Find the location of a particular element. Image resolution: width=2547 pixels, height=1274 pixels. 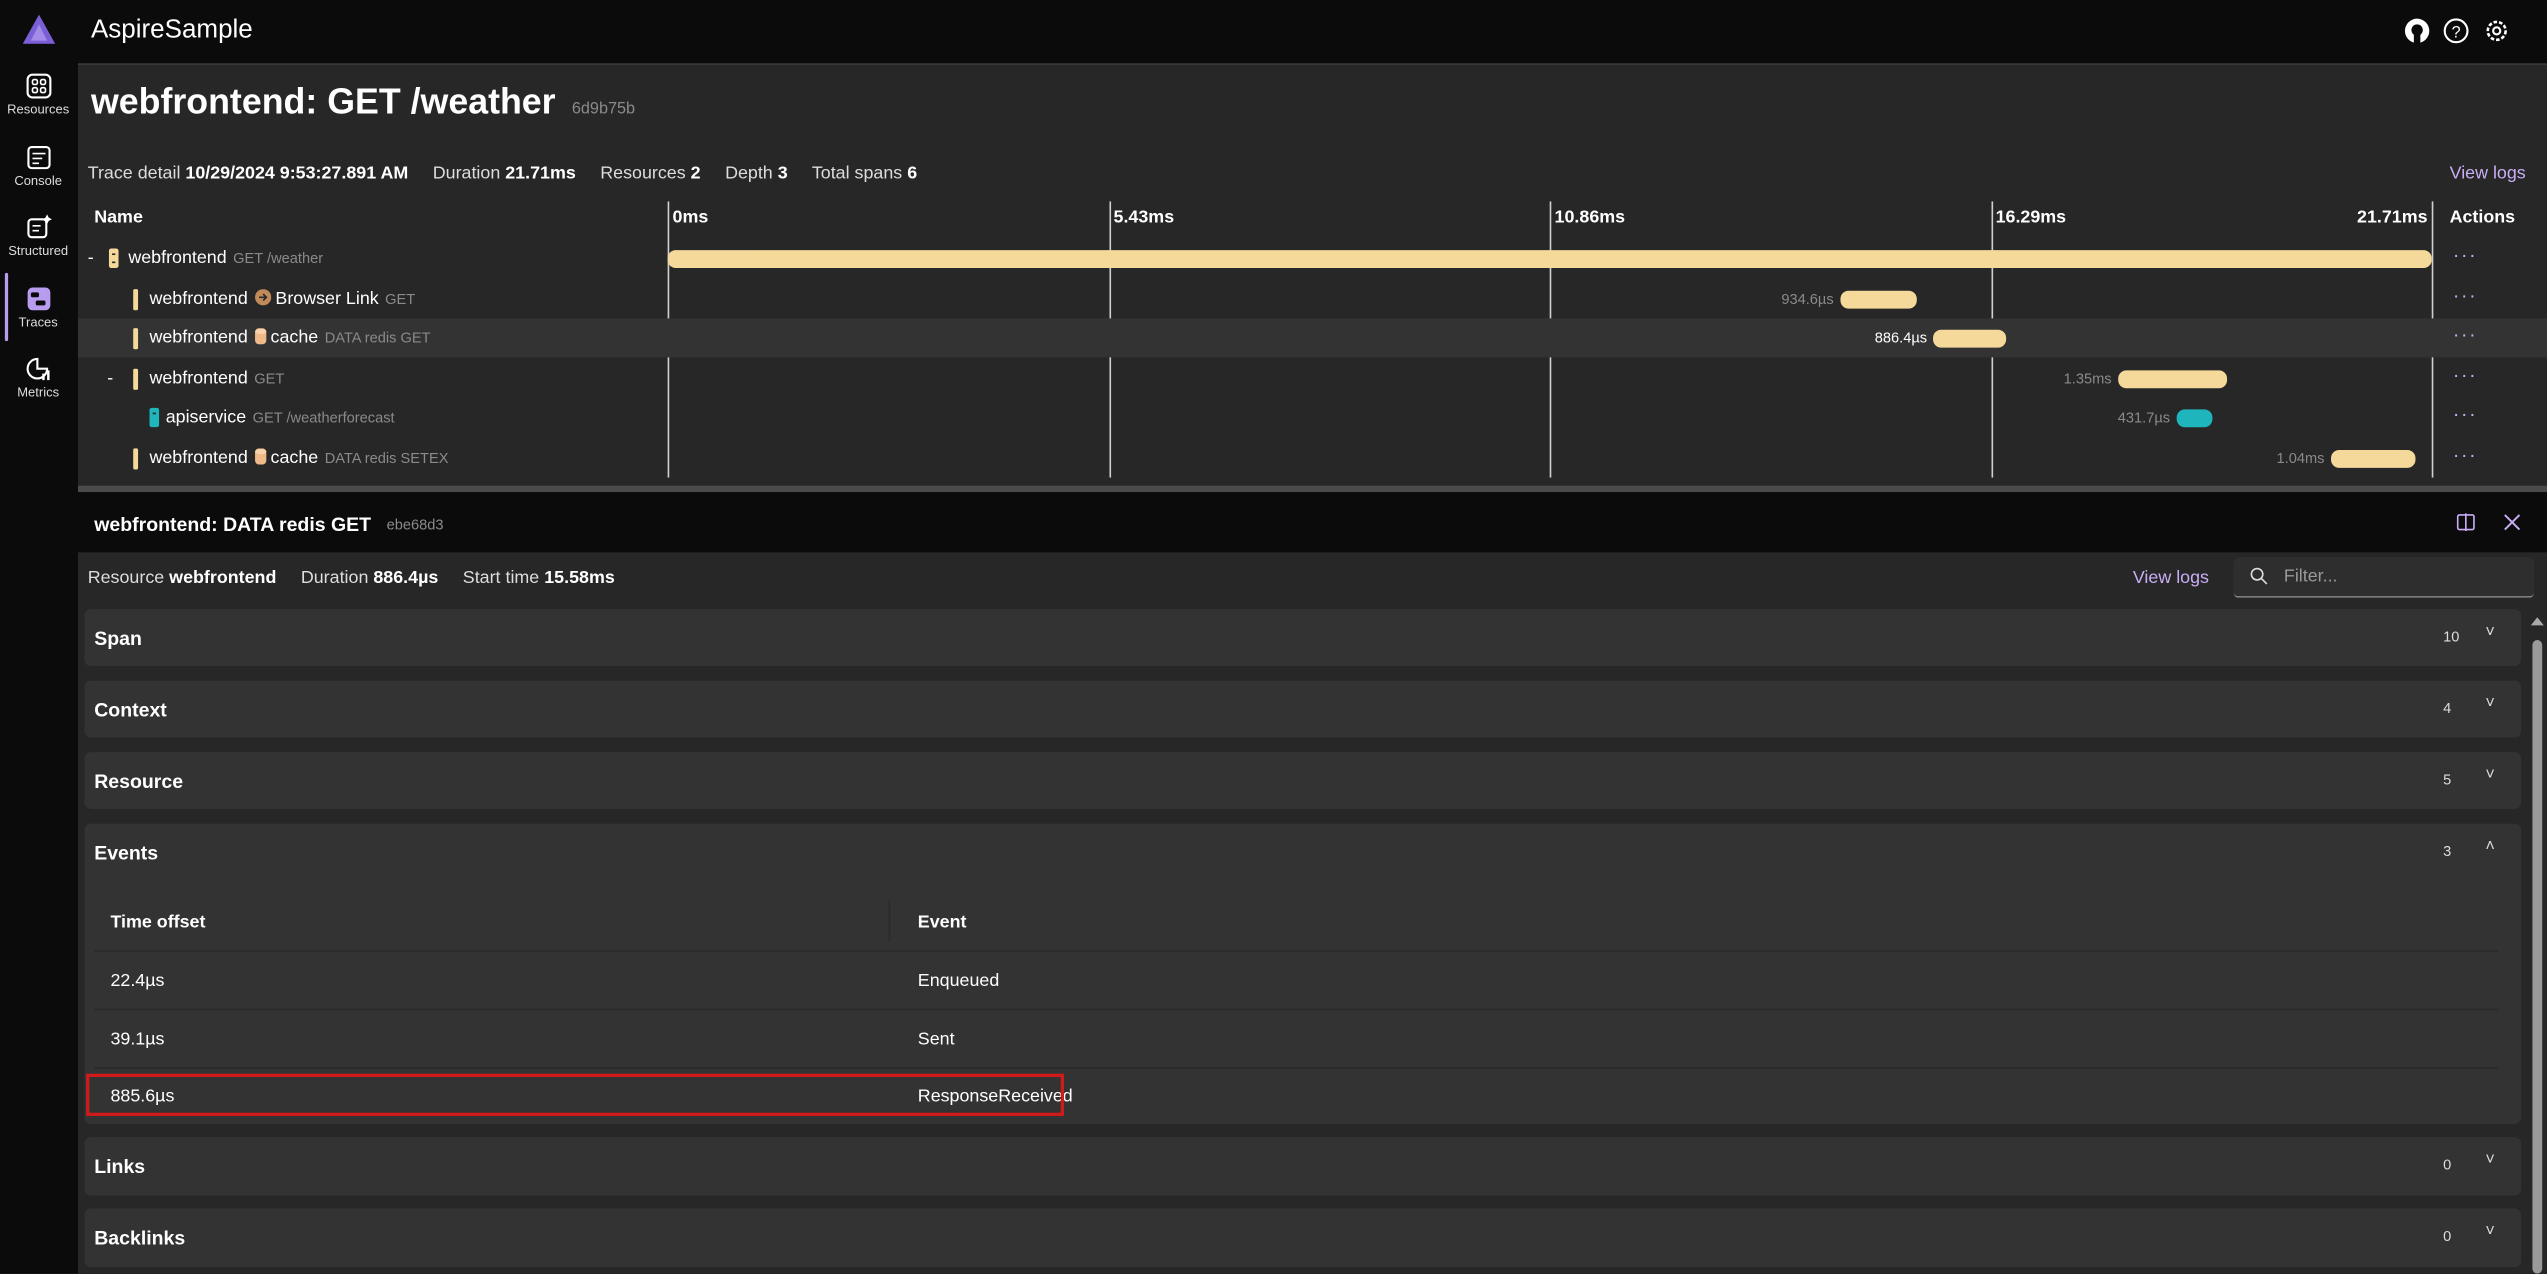

scrollbar is located at coordinates (2537, 945).